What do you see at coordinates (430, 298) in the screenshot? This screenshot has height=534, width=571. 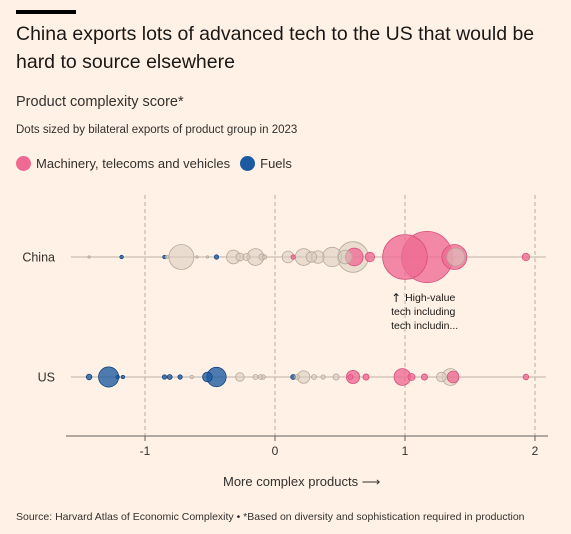 I see `annotation-text: High-value` at bounding box center [430, 298].